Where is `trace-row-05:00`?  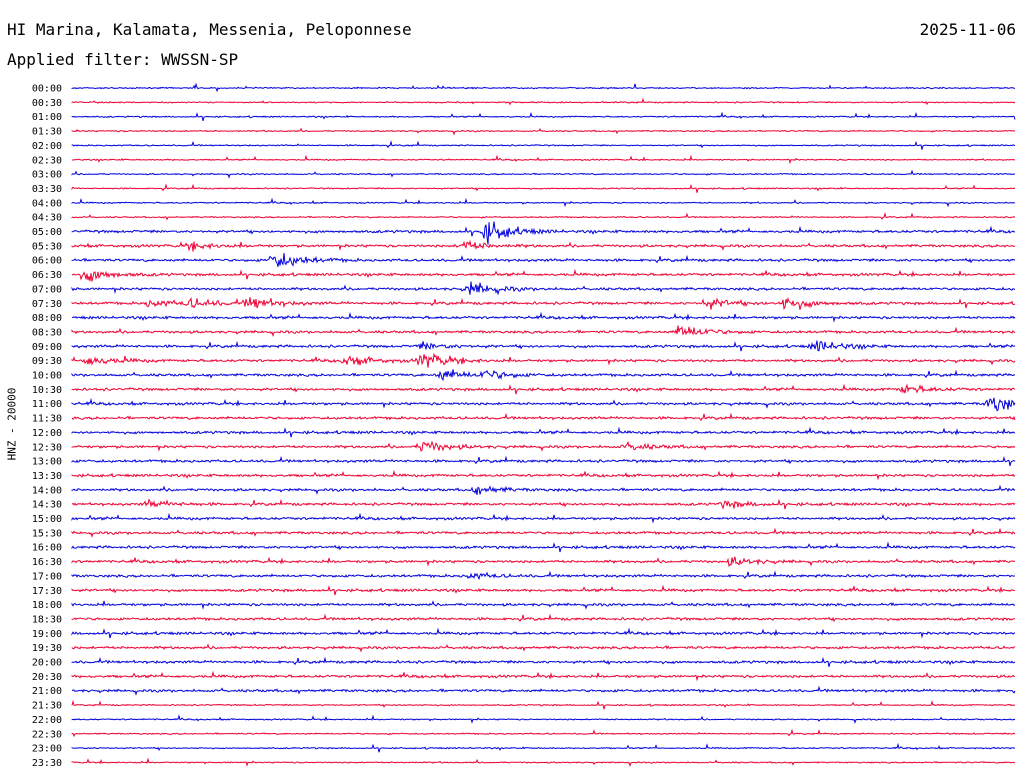 trace-row-05:00 is located at coordinates (543, 233).